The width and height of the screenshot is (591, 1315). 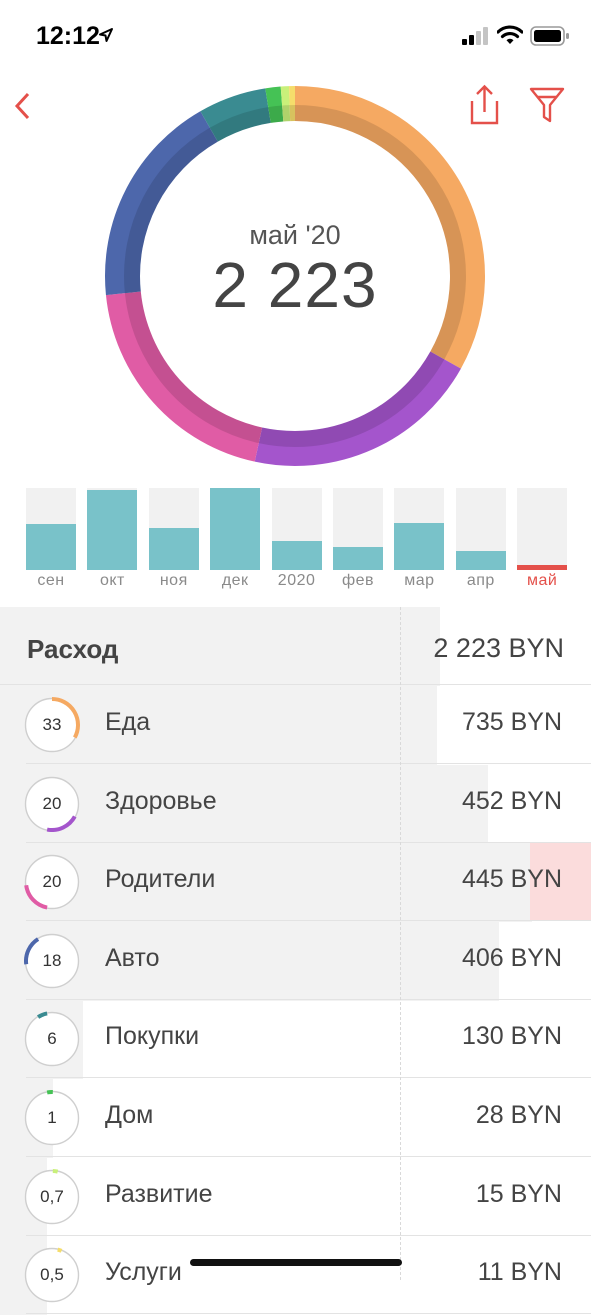 I want to click on category-name: Здоровье, so click(x=161, y=801).